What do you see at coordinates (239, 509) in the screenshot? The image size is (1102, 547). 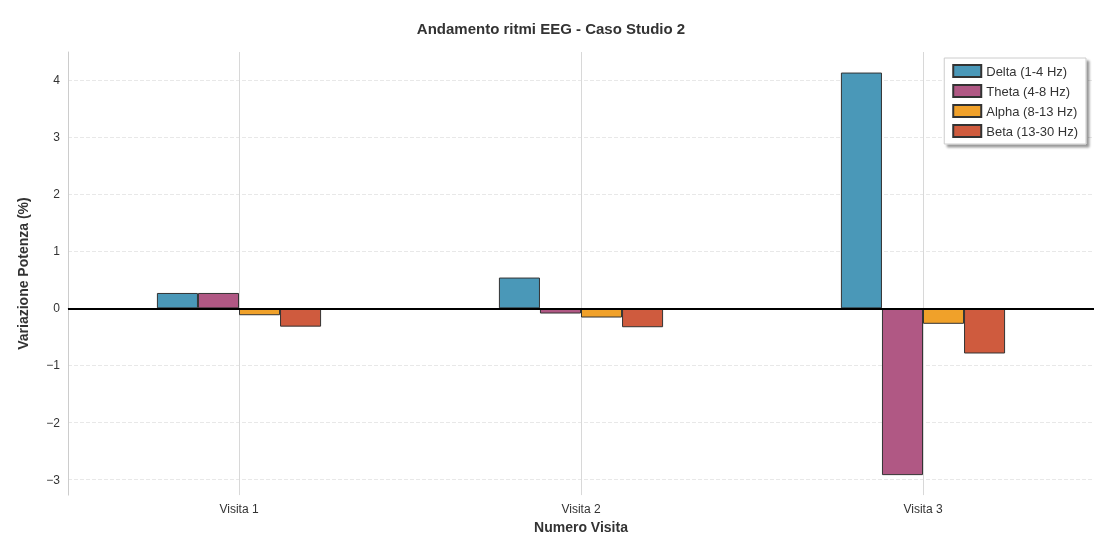 I see `x-tick-label: Visita 1` at bounding box center [239, 509].